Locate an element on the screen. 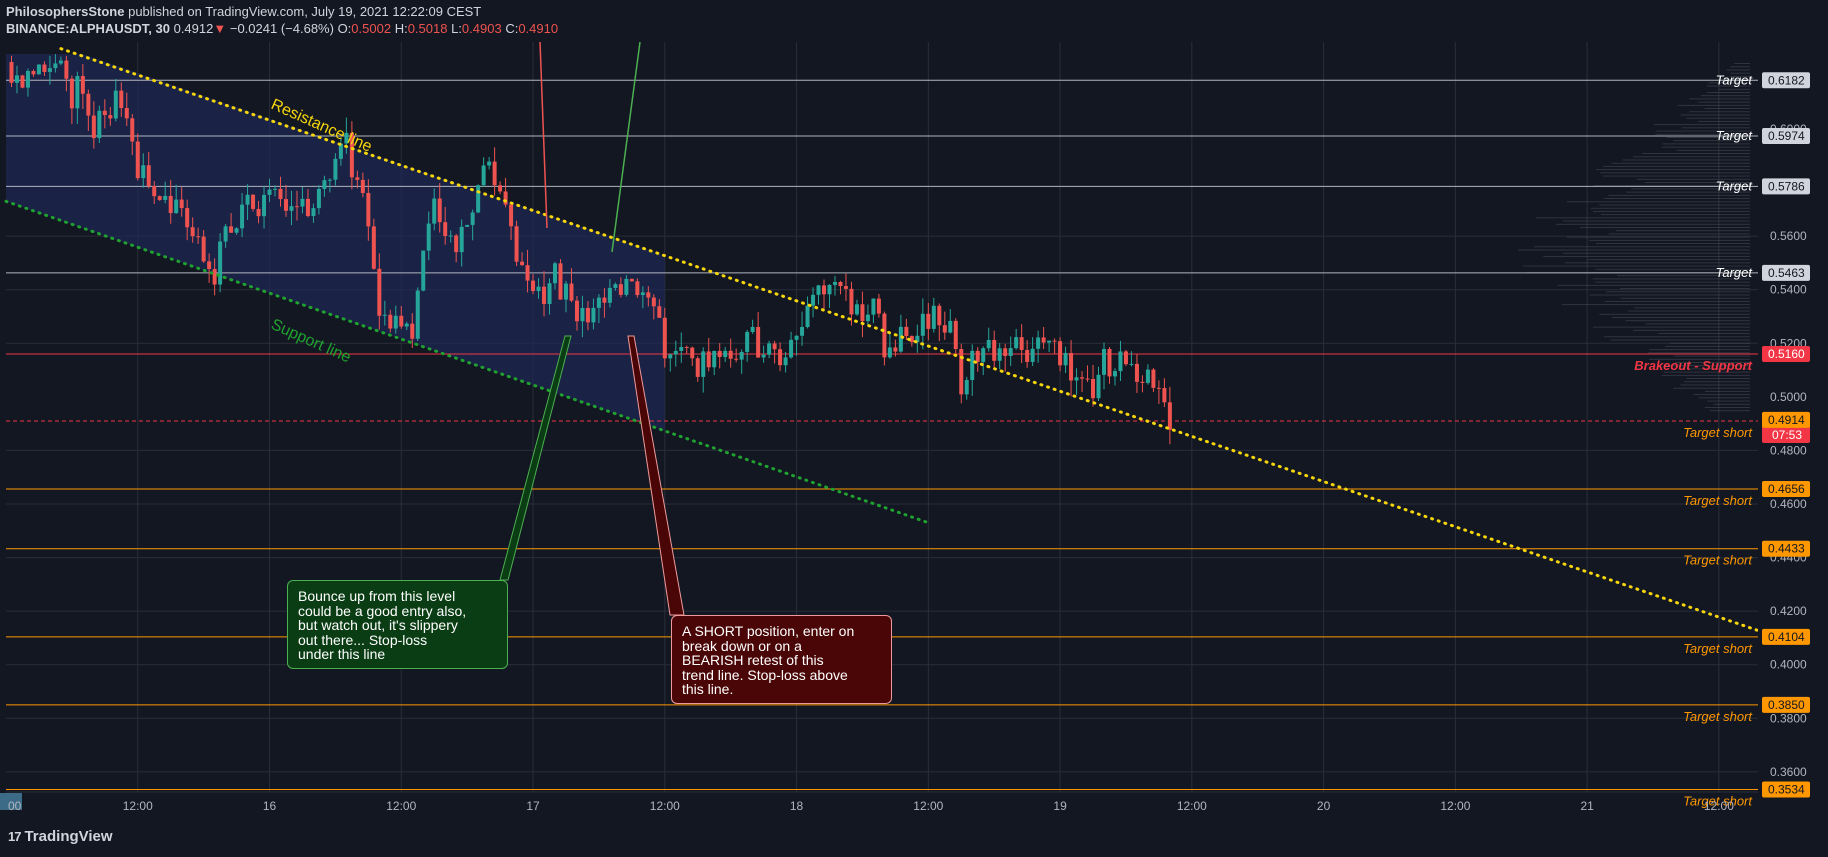 The width and height of the screenshot is (1828, 857). close-label: C: is located at coordinates (512, 28).